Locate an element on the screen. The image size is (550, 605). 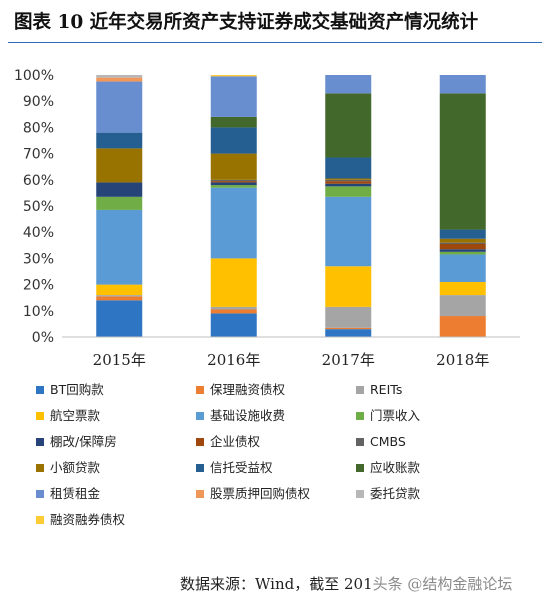
legend-label: 应收账款 is located at coordinates (395, 467).